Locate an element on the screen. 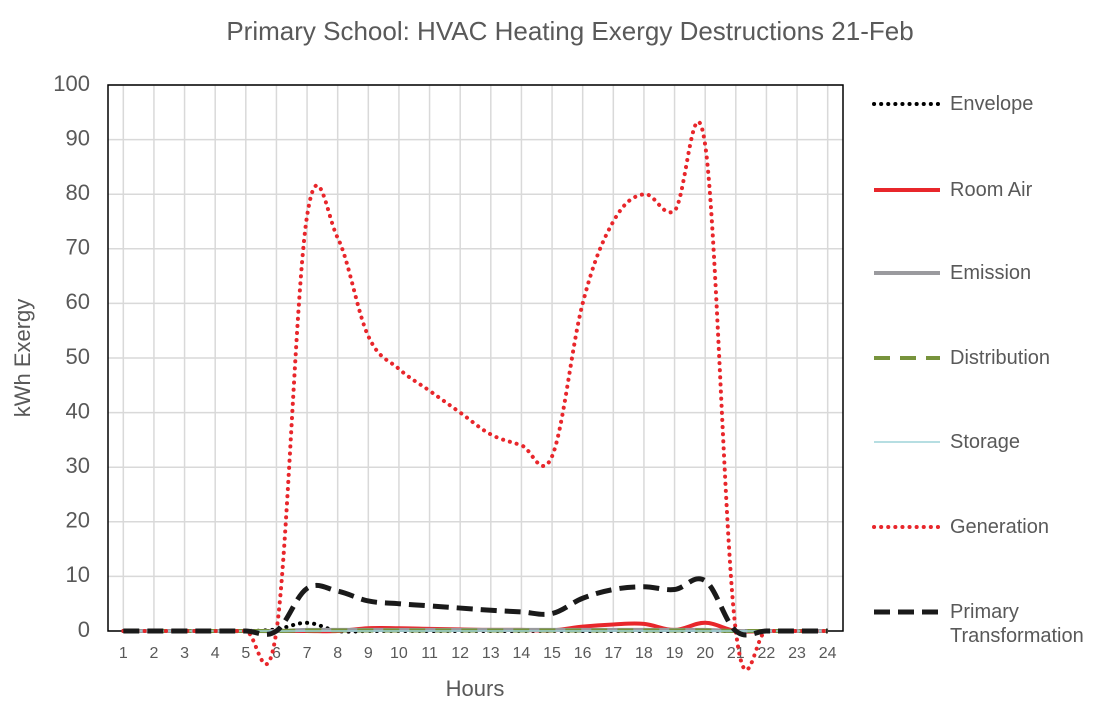 The image size is (1116, 702). x-tick-label: 14 is located at coordinates (522, 653).